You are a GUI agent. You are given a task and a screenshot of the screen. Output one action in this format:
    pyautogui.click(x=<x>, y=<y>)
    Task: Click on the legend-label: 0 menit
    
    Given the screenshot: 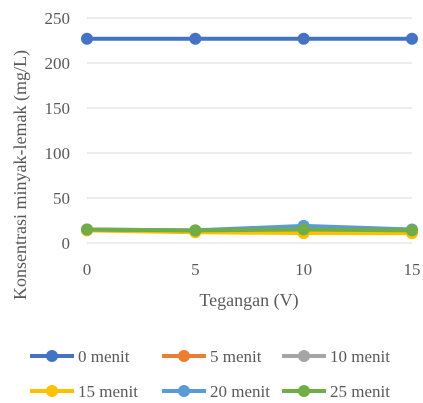 What is the action you would take?
    pyautogui.click(x=104, y=356)
    